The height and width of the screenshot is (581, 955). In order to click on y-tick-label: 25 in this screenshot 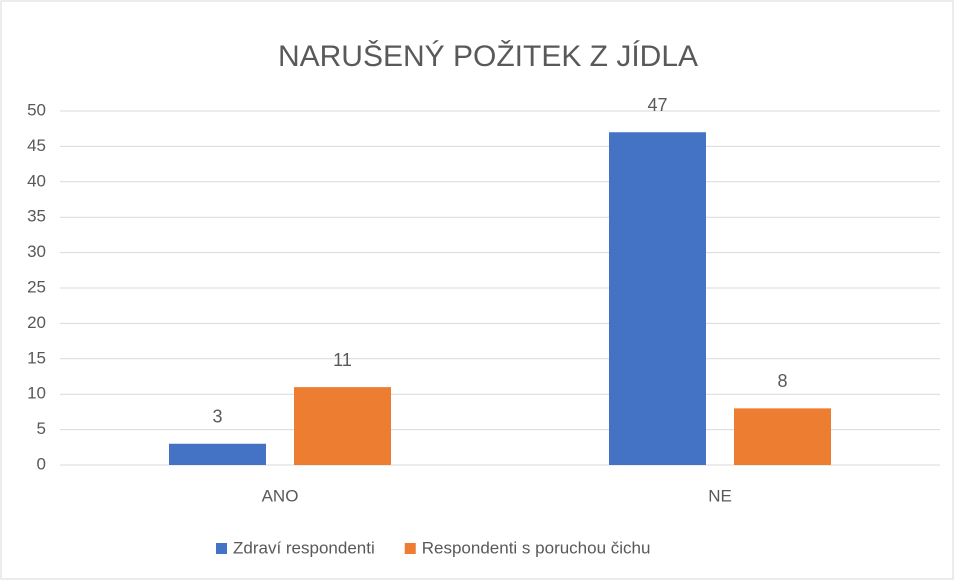, I will do `click(36, 286)`.